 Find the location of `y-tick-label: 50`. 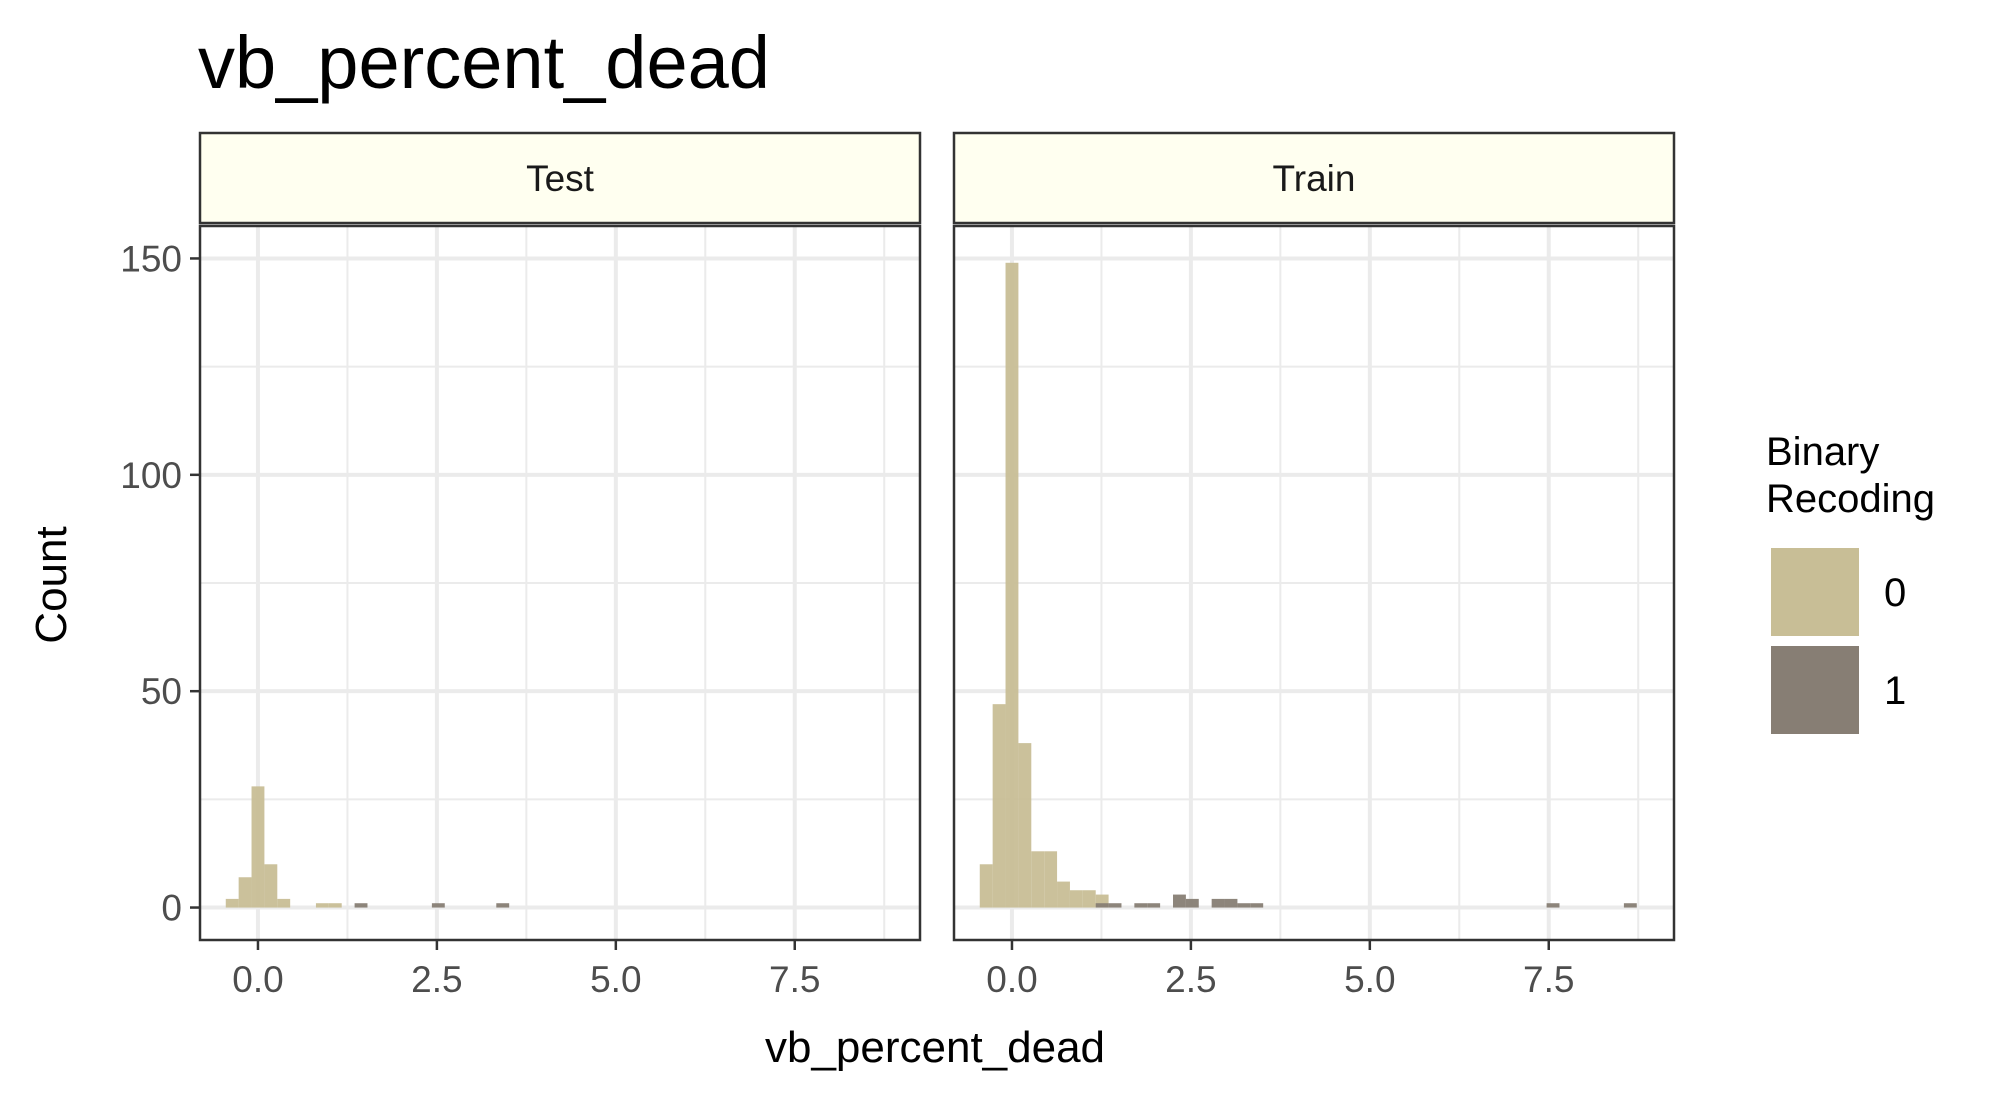

y-tick-label: 50 is located at coordinates (161, 691).